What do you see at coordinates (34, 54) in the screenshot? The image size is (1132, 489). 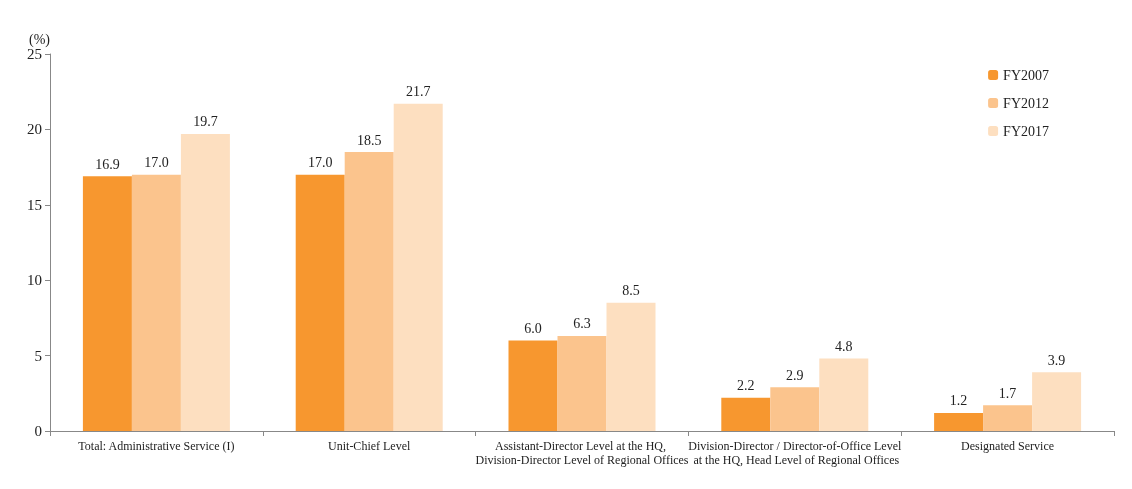 I see `y-tick-label: 25` at bounding box center [34, 54].